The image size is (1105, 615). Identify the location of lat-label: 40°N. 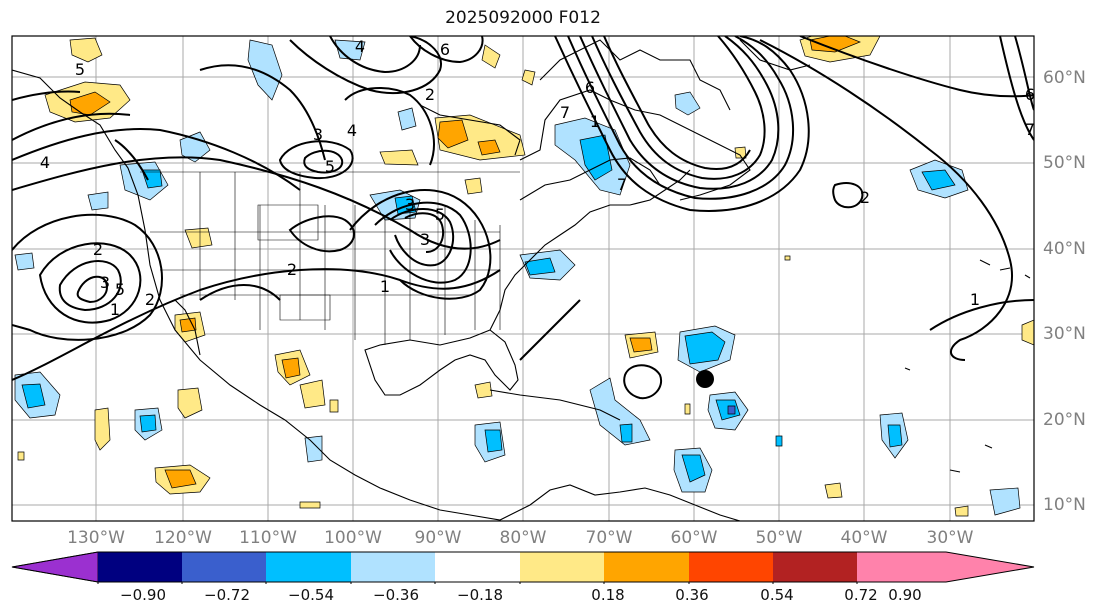
(1064, 249).